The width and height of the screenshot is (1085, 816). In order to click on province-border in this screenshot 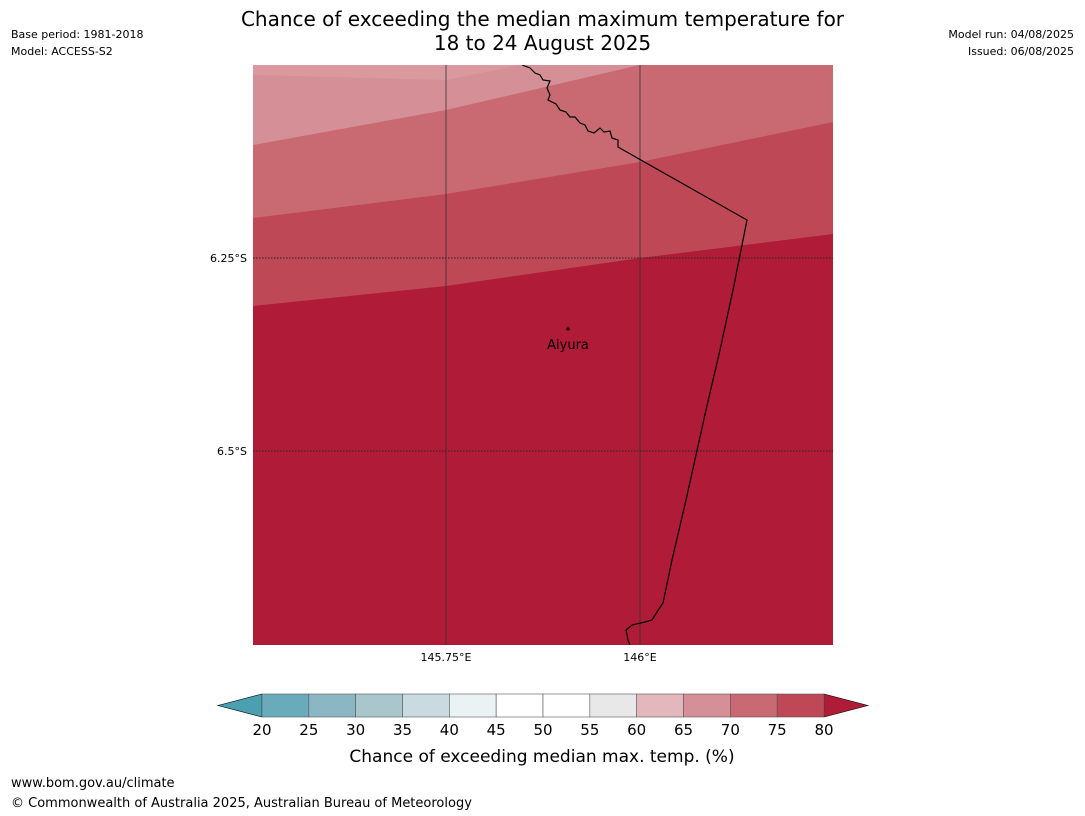, I will do `click(634, 355)`.